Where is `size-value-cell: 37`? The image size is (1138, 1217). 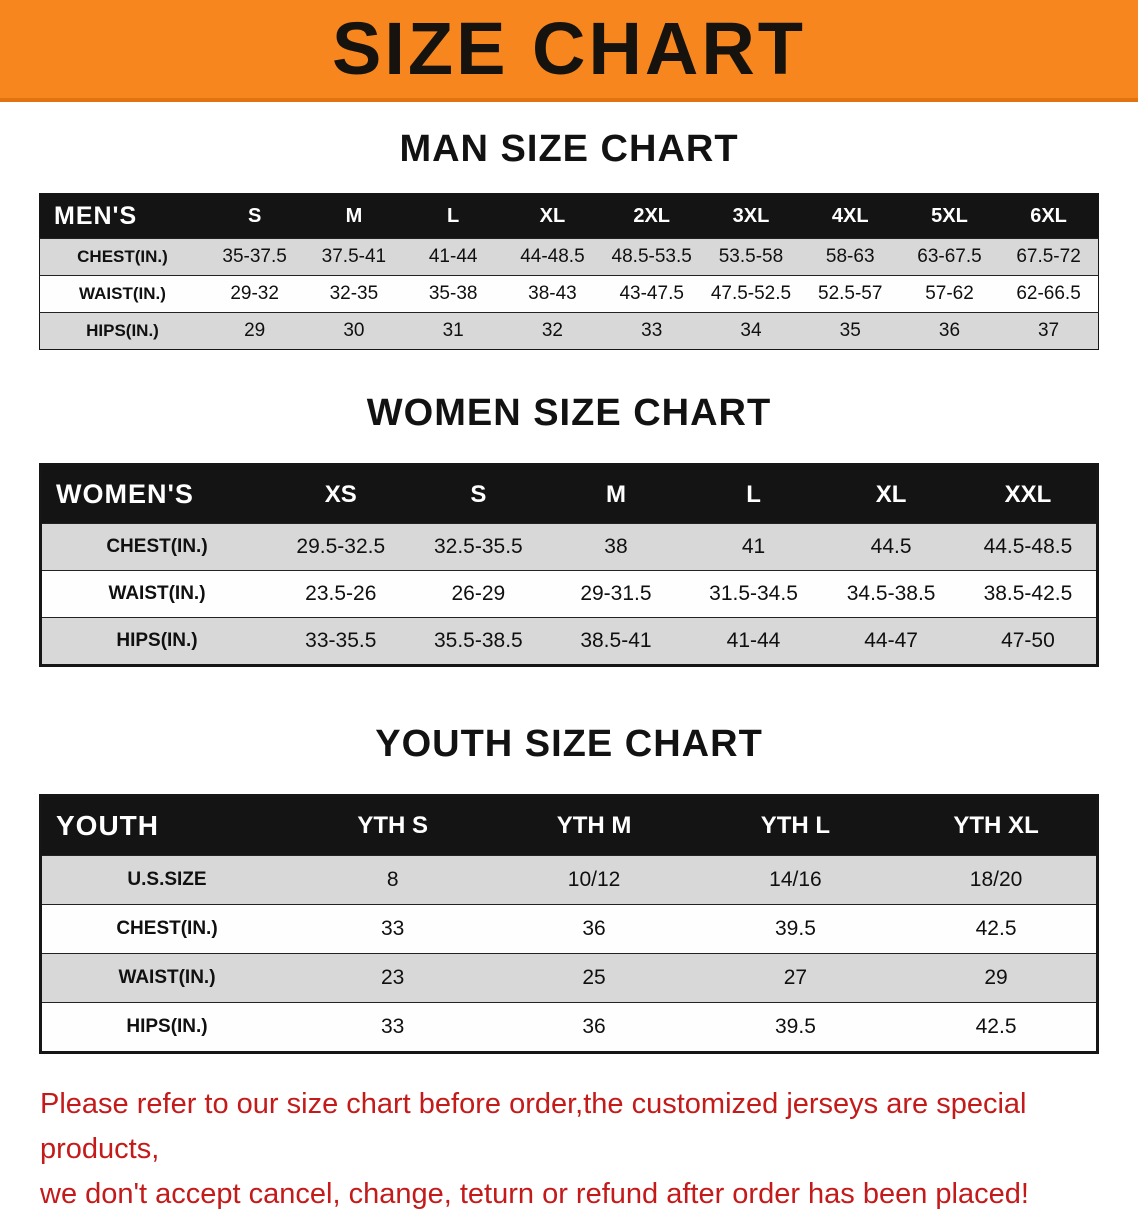
size-value-cell: 37 is located at coordinates (1048, 330).